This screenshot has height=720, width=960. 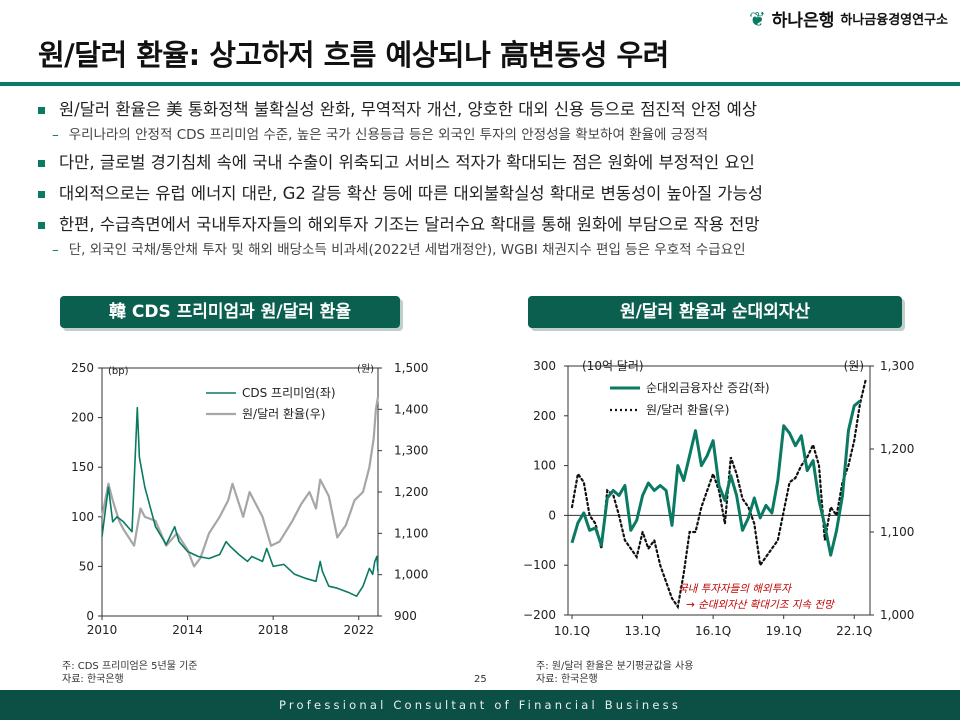 I want to click on fx-rate-dotted-line, so click(x=719, y=493).